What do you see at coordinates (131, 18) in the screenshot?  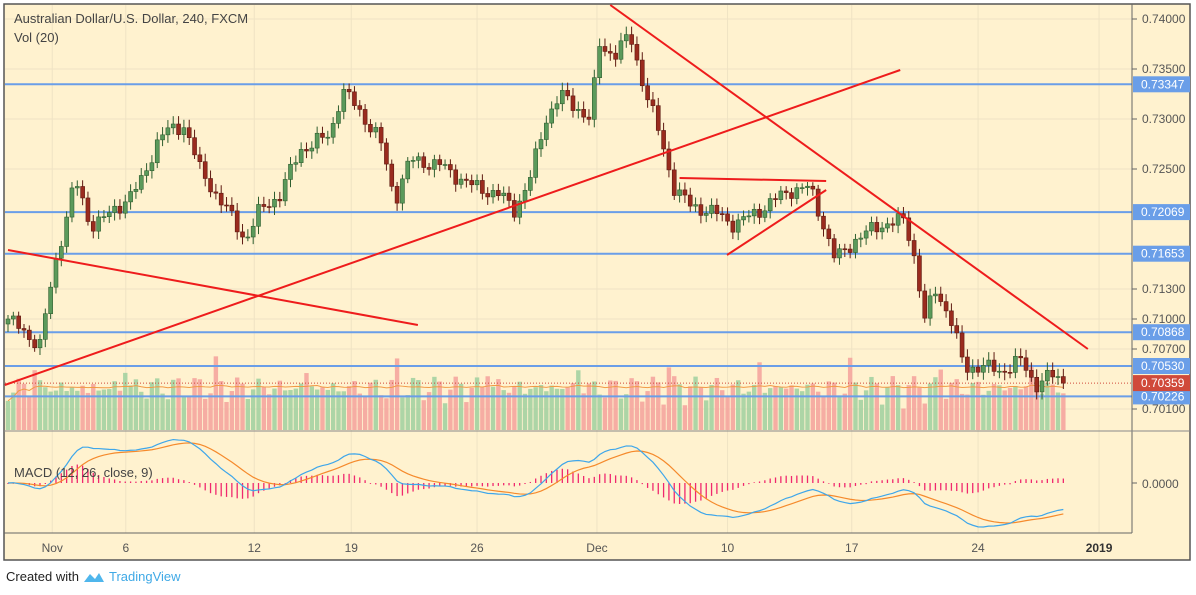 I see `chart-title: Australian Dollar/U.S. Dollar, 240, FXCM` at bounding box center [131, 18].